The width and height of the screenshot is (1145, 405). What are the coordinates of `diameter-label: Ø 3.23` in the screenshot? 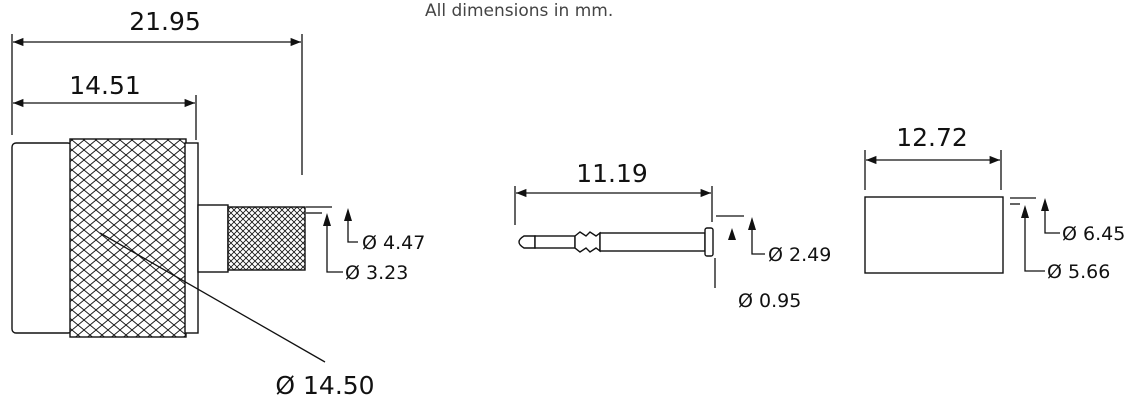 It's located at (376, 273).